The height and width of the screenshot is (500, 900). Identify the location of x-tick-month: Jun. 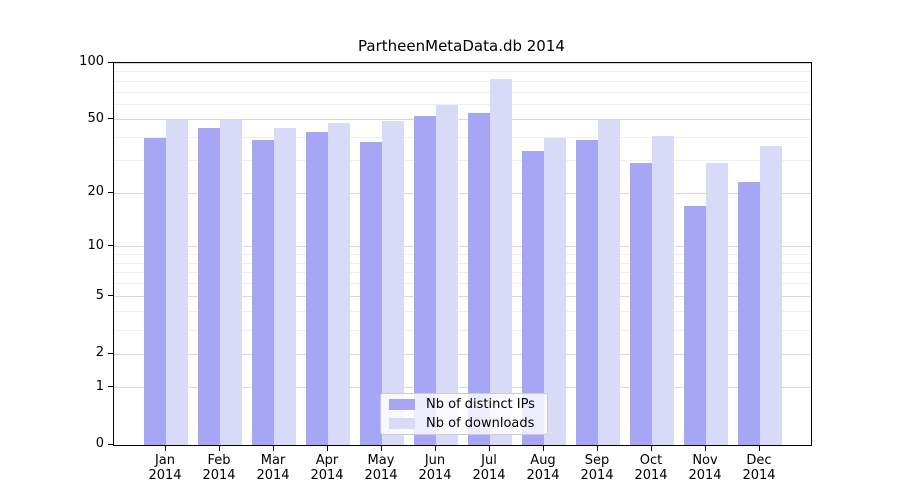
(435, 460).